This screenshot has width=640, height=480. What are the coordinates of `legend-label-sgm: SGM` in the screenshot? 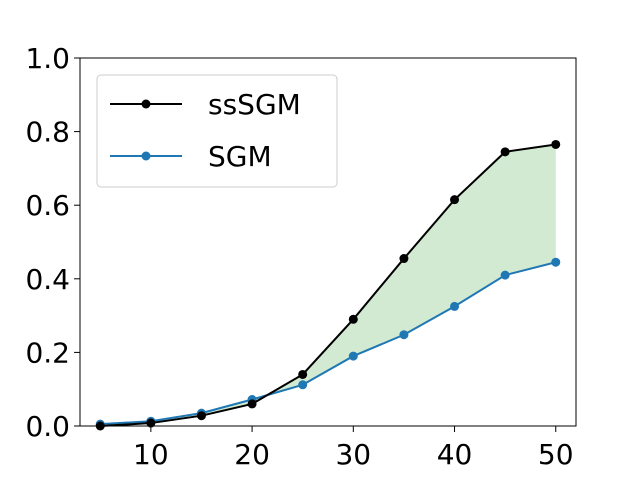 It's located at (240, 156).